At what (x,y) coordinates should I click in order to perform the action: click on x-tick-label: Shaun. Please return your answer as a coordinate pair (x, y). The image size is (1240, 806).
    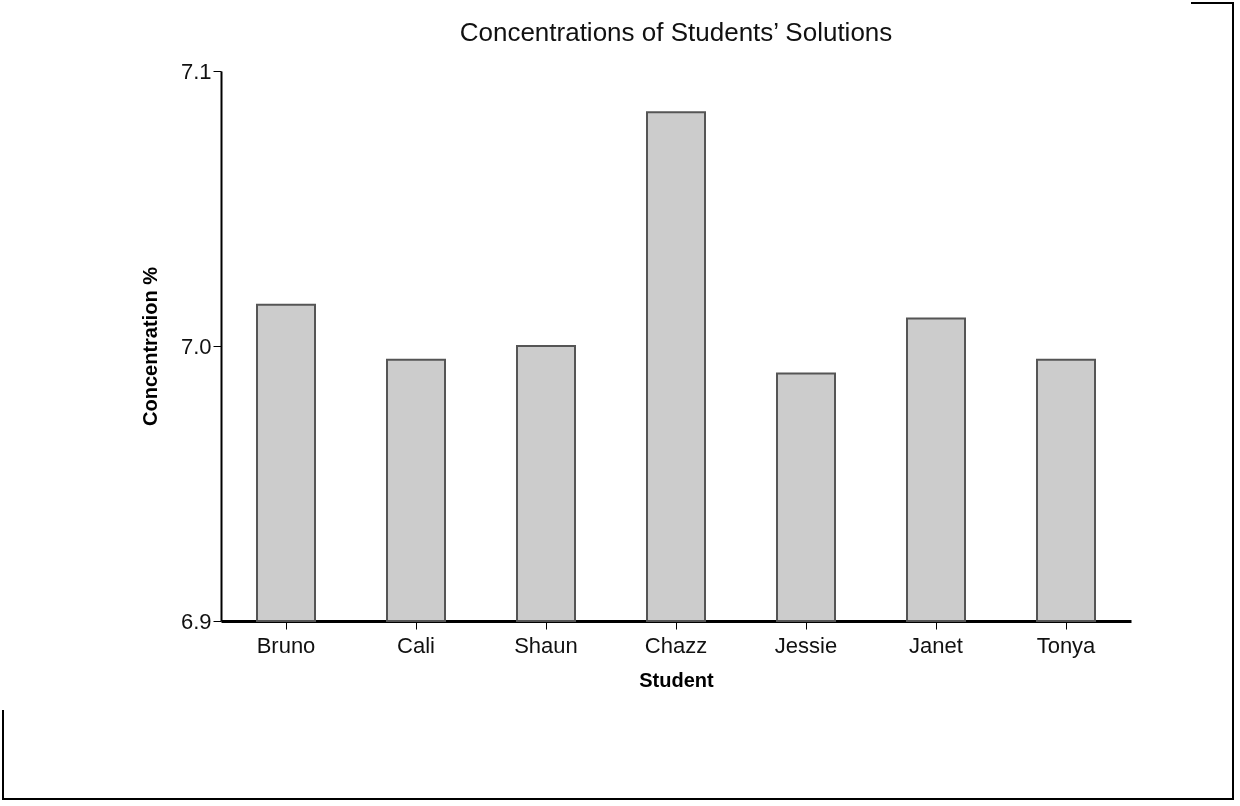
    Looking at the image, I should click on (546, 645).